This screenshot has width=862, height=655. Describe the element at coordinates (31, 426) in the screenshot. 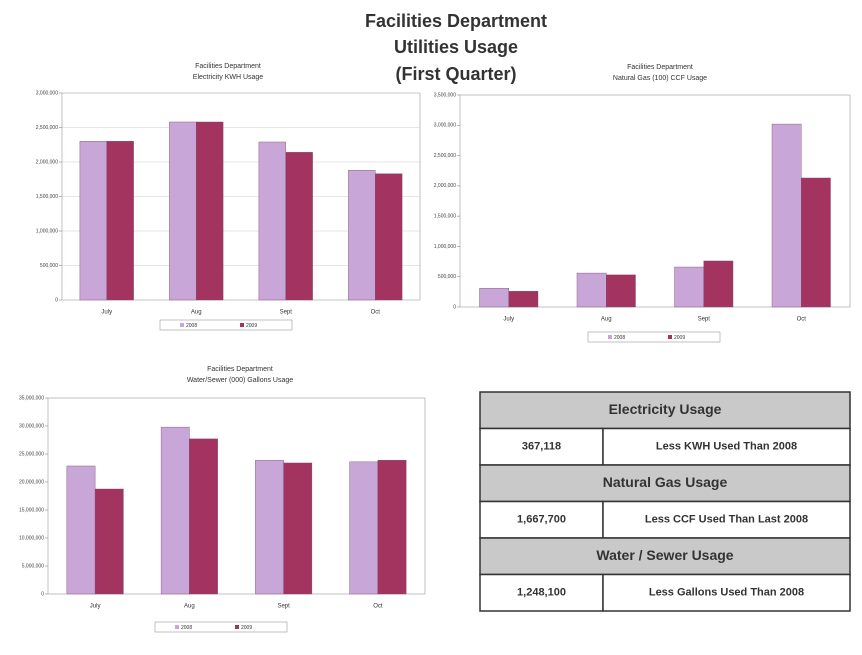

I see `y-tick-label: 30,000,000` at that location.